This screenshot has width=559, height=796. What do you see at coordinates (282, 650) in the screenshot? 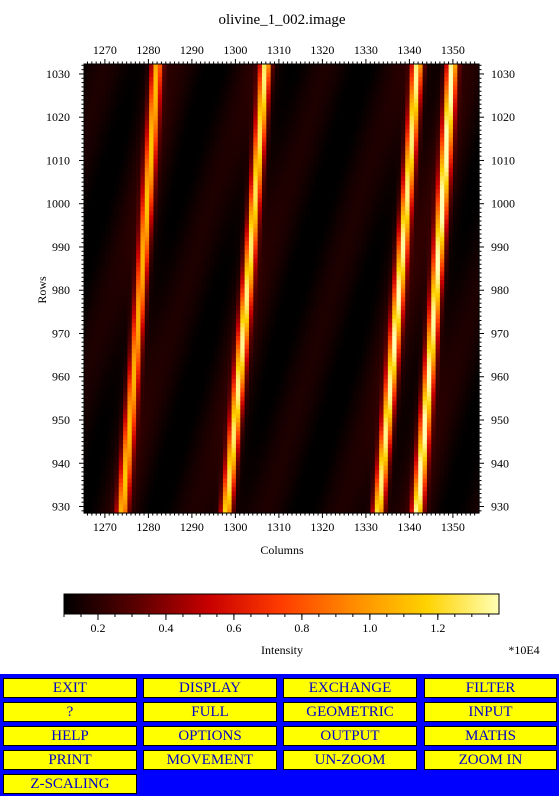
I see `colorbar-label: Intensity` at bounding box center [282, 650].